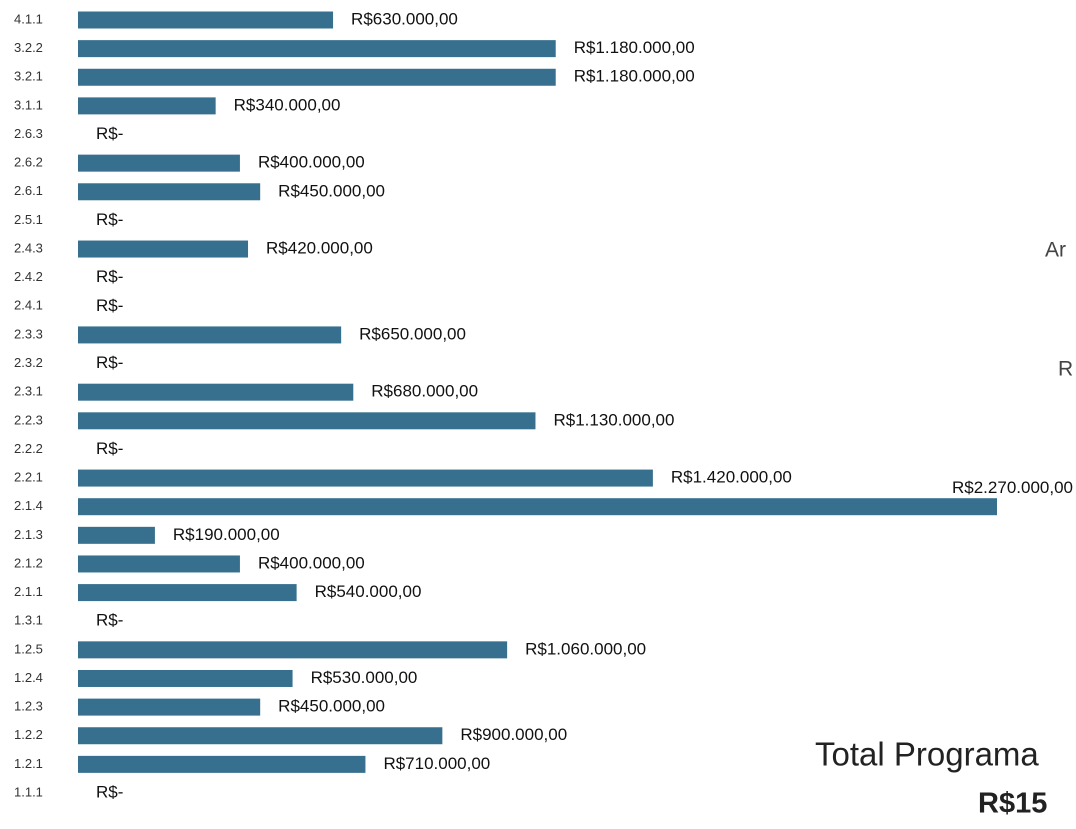  Describe the element at coordinates (364, 677) in the screenshot. I see `value-label: R$530.000,00` at that location.